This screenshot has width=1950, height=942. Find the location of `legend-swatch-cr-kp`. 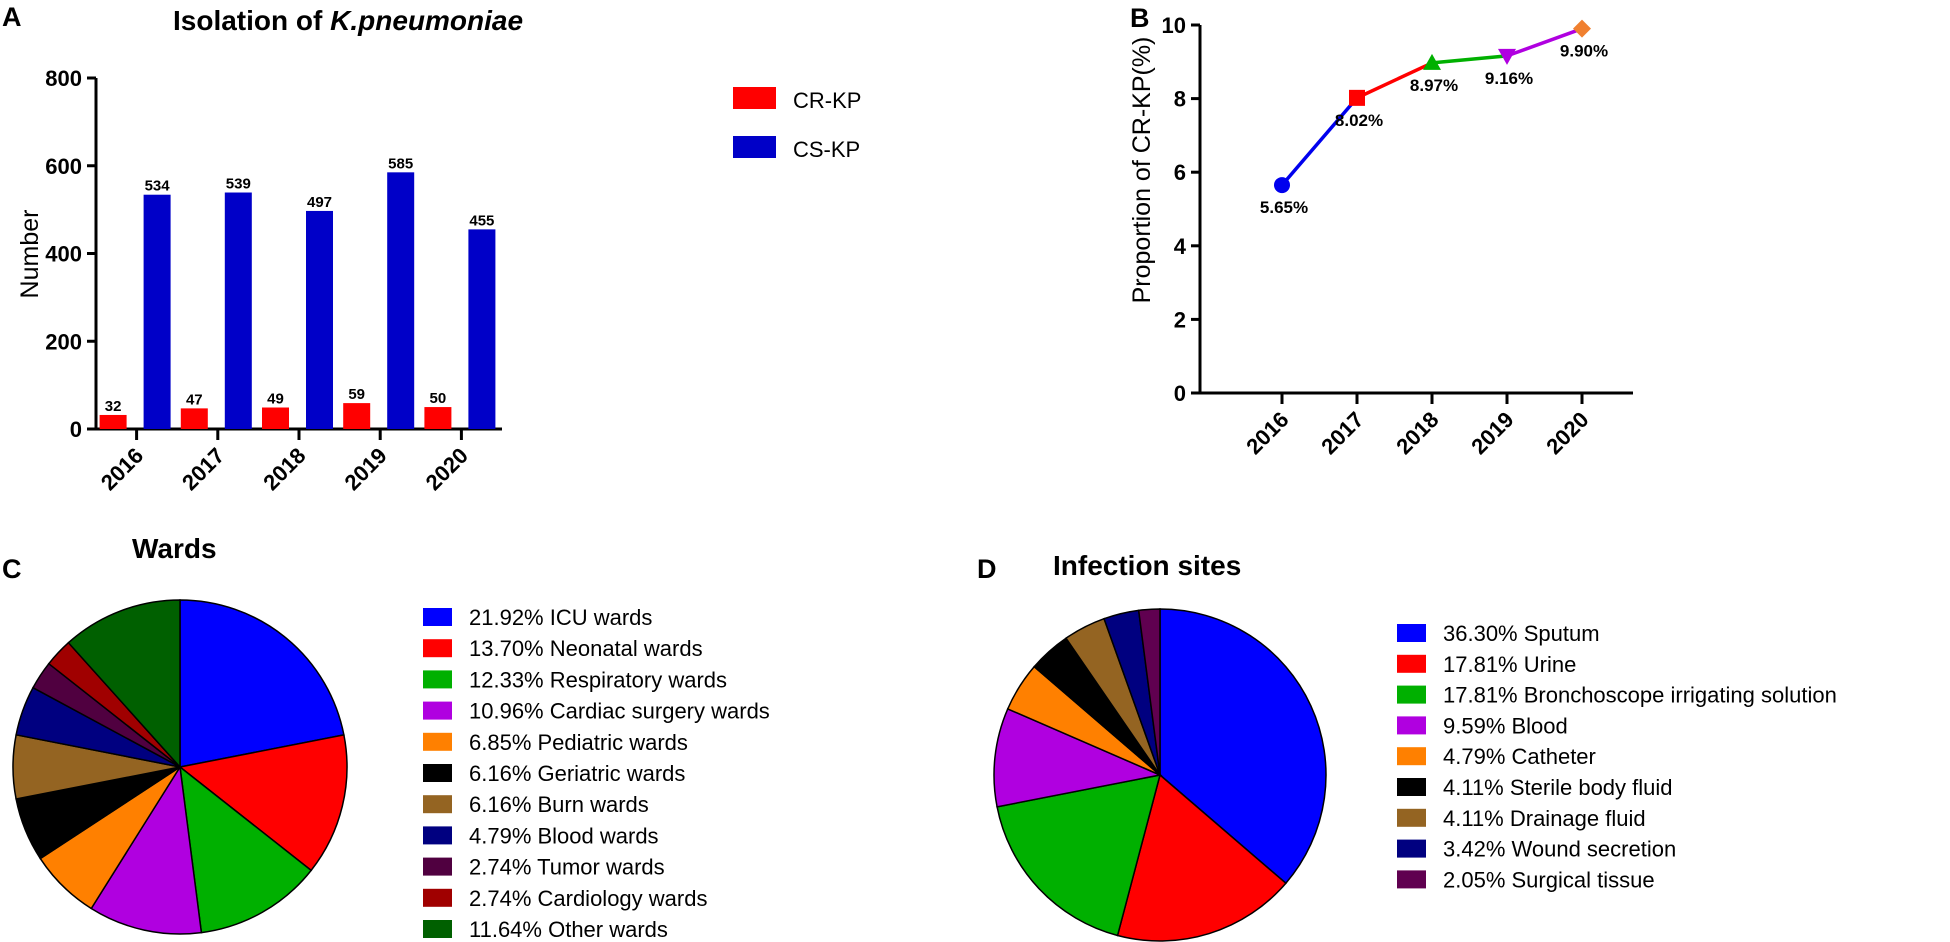

legend-swatch-cr-kp is located at coordinates (754, 98).